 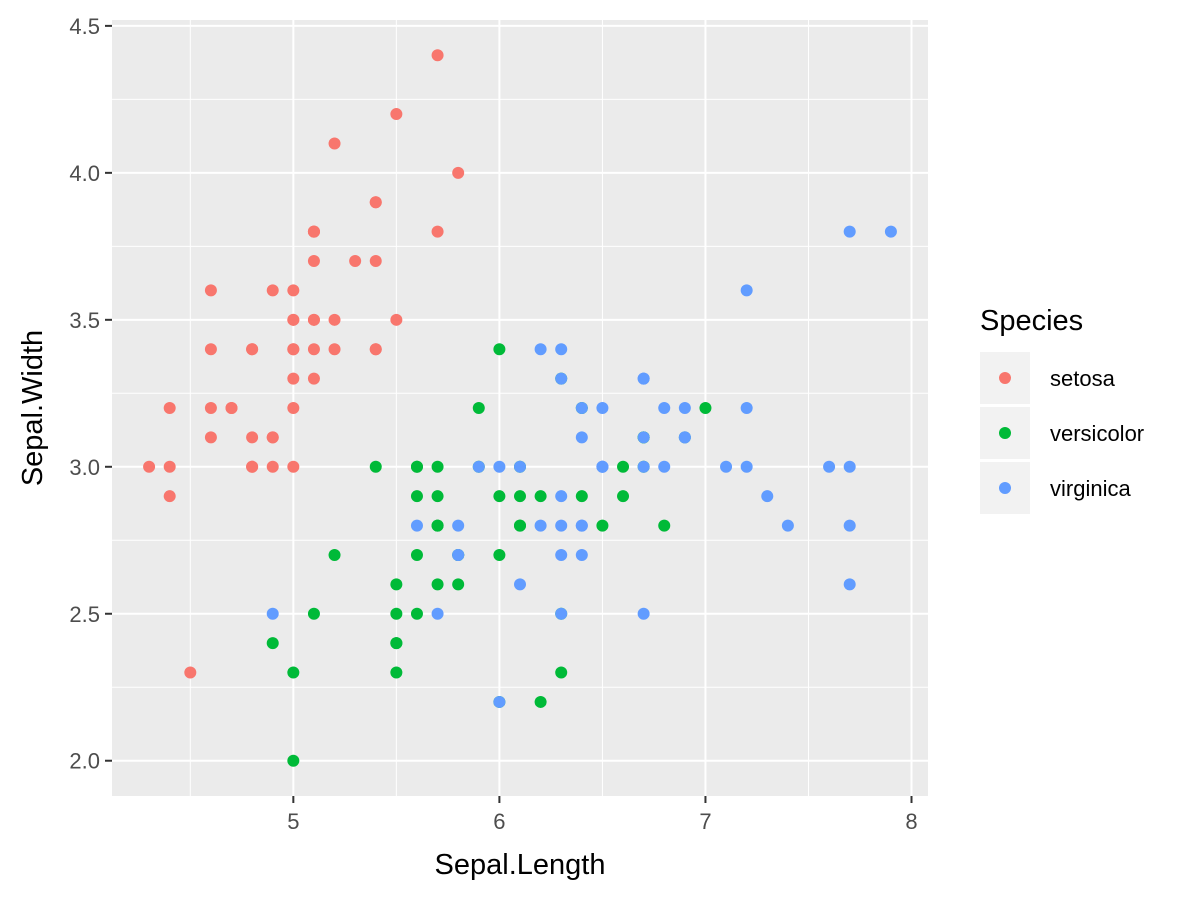 What do you see at coordinates (705, 821) in the screenshot?
I see `x-tick-label: 7` at bounding box center [705, 821].